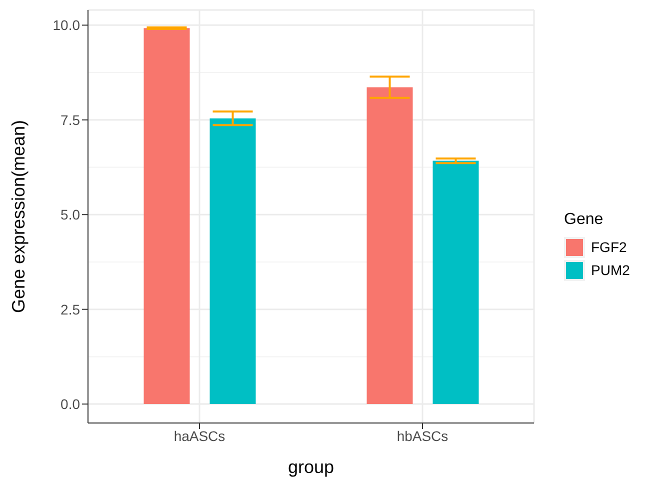  Describe the element at coordinates (311, 467) in the screenshot. I see `x-axis-title: group` at that location.